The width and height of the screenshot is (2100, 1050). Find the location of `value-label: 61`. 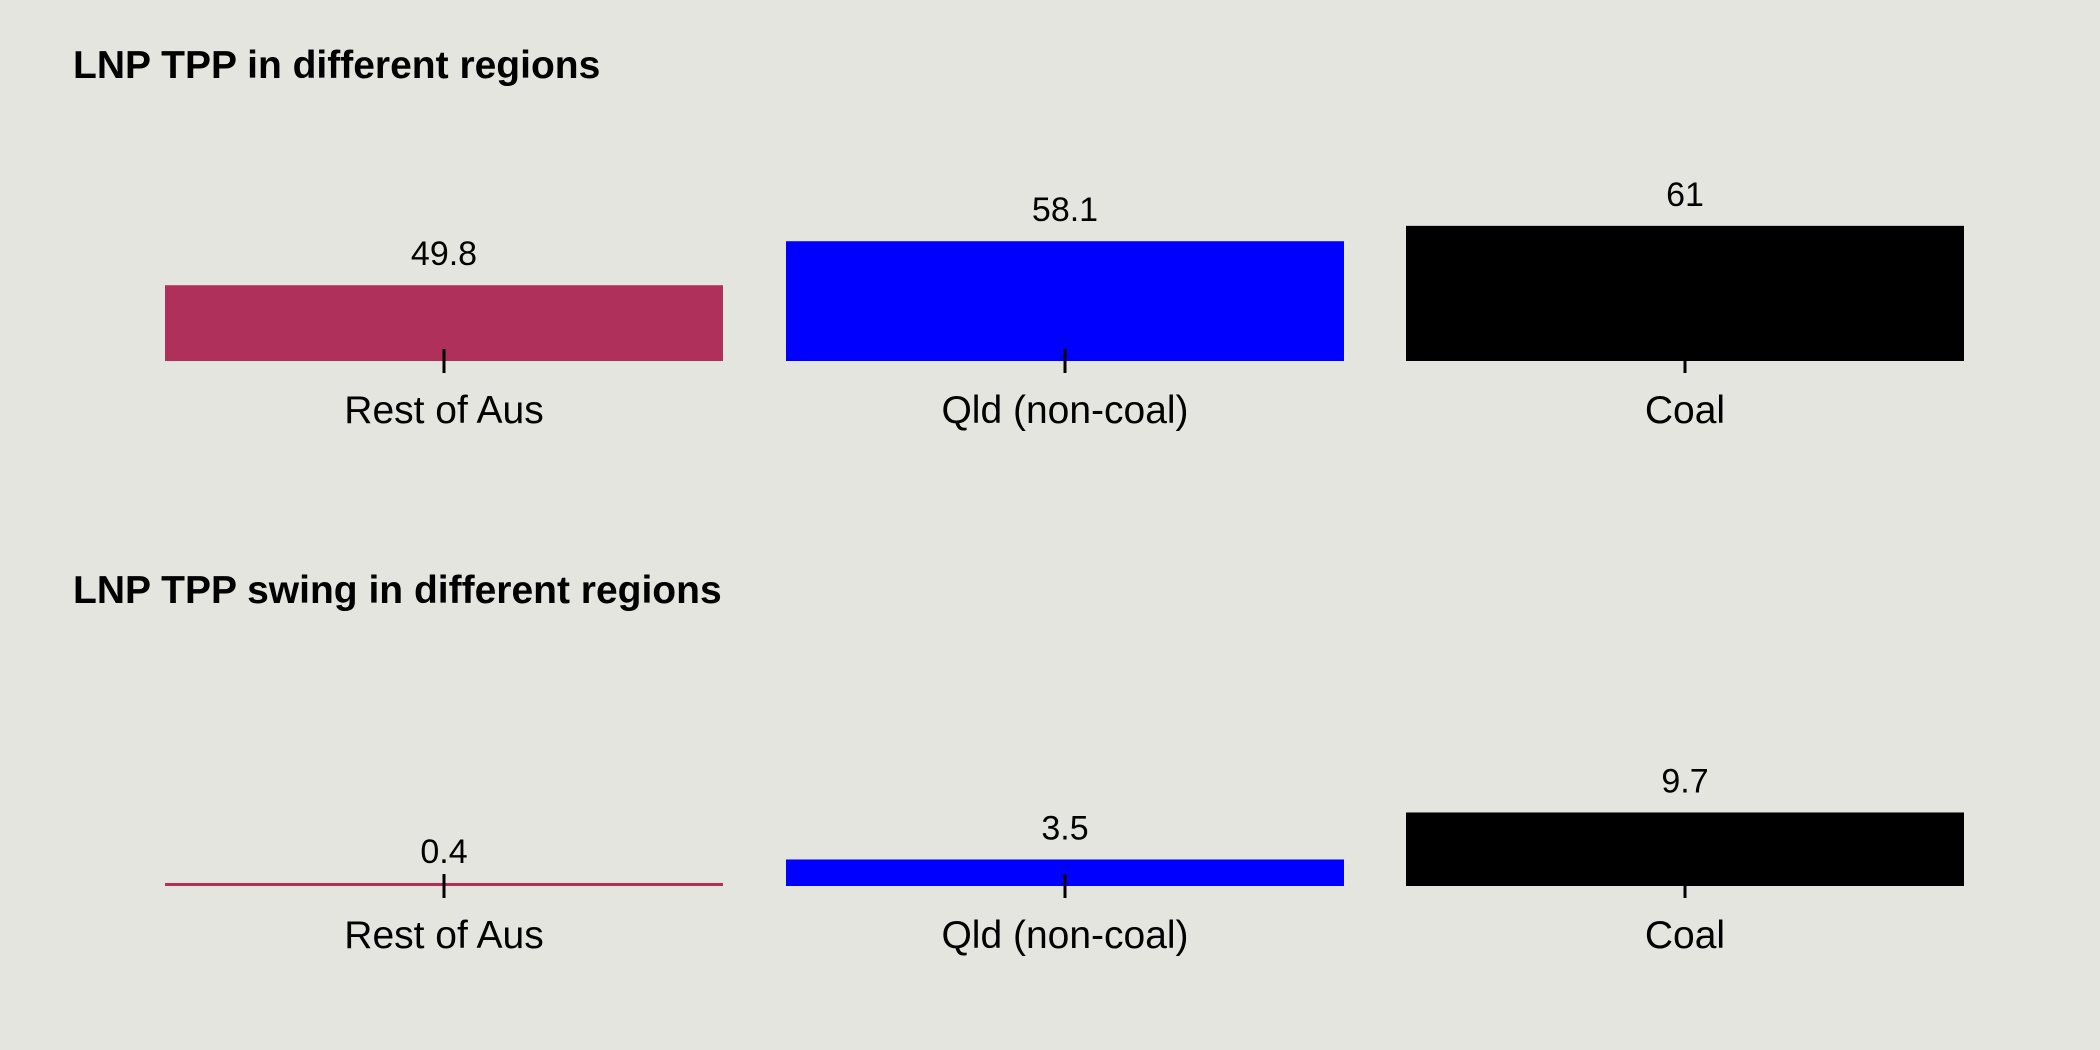

value-label: 61 is located at coordinates (1685, 195).